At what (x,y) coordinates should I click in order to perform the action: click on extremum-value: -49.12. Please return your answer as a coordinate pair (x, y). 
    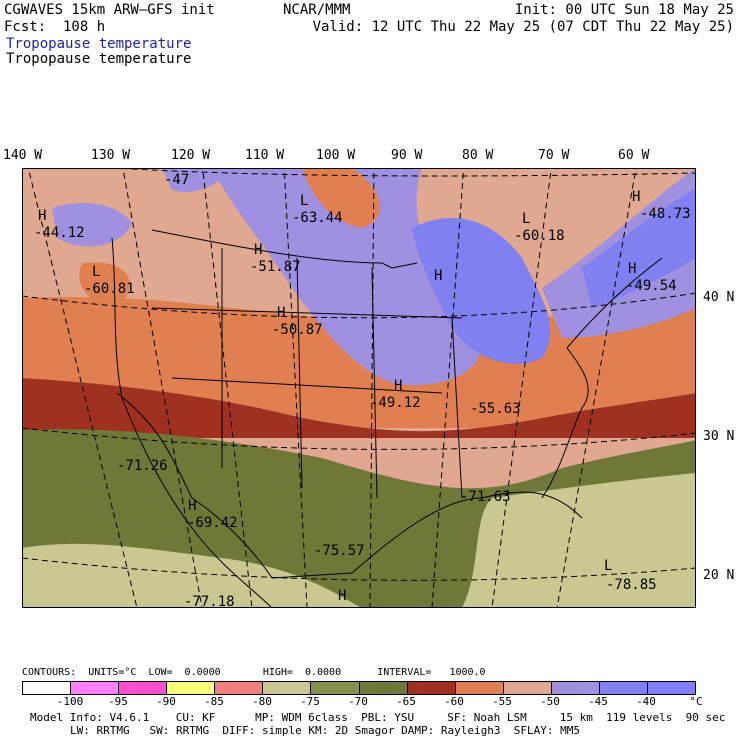
    Looking at the image, I should click on (395, 403).